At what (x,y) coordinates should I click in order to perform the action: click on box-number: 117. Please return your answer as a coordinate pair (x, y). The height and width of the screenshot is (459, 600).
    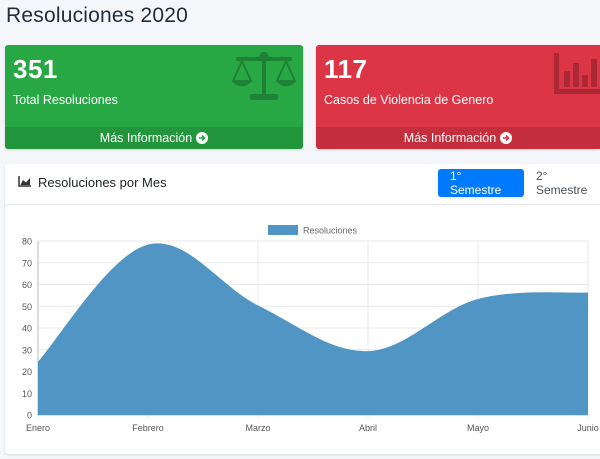
    Looking at the image, I should click on (345, 69).